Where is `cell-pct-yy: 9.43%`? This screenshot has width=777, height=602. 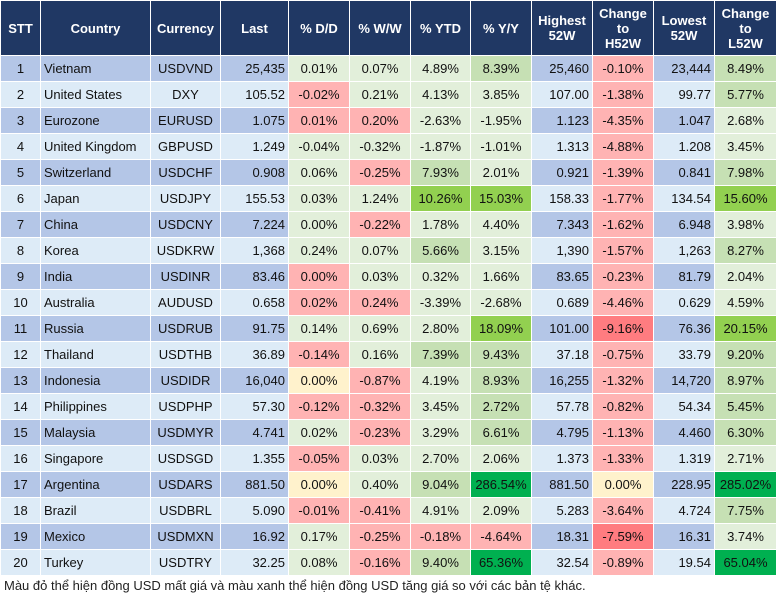 cell-pct-yy: 9.43% is located at coordinates (501, 354).